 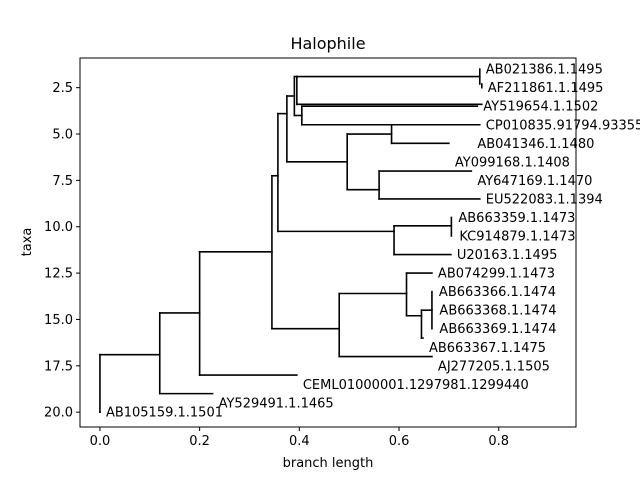 What do you see at coordinates (494, 366) in the screenshot?
I see `leaf-label-16: AJ277205.1.1505` at bounding box center [494, 366].